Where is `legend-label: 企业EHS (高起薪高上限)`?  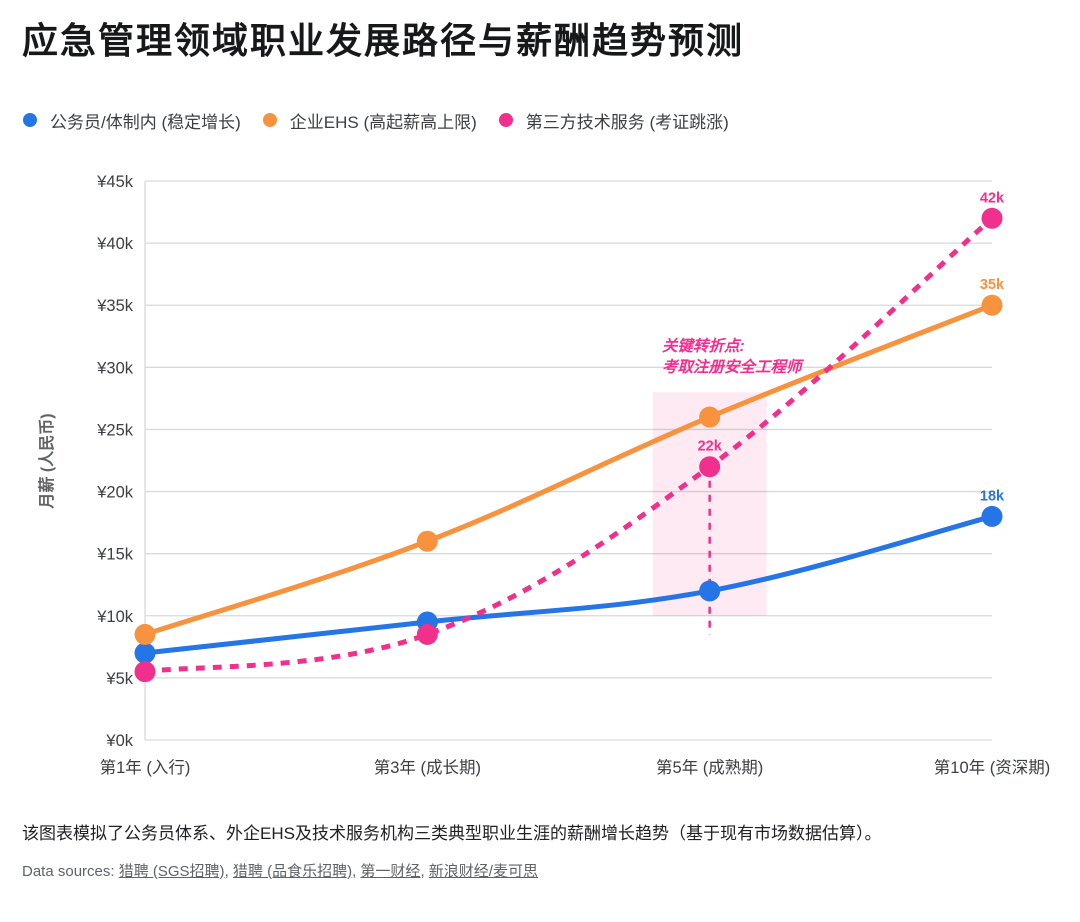 legend-label: 企业EHS (高起薪高上限) is located at coordinates (383, 122).